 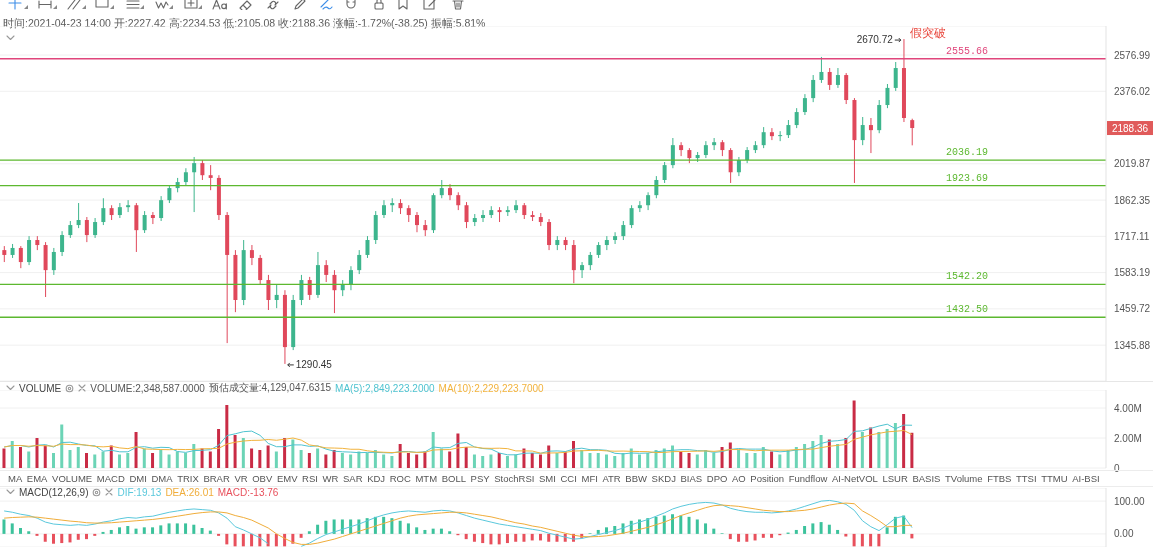 What do you see at coordinates (875, 40) in the screenshot?
I see `annotation: 2670.72` at bounding box center [875, 40].